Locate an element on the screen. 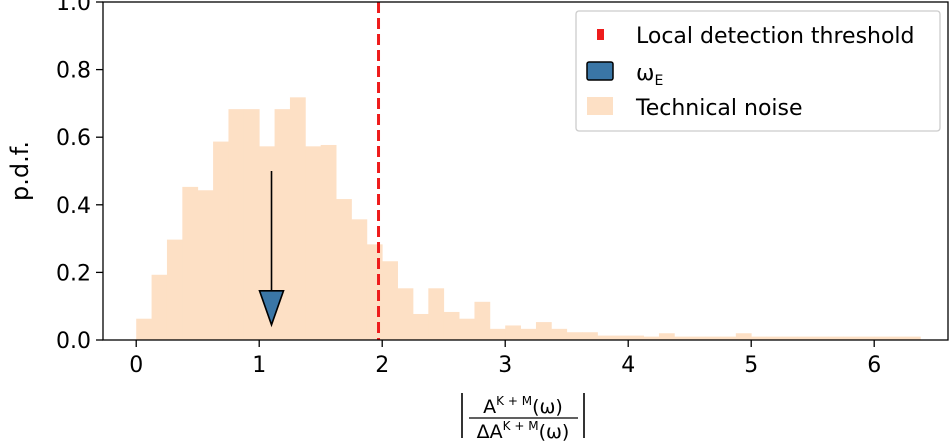 This screenshot has height=446, width=951. x-label-numerator-base: A is located at coordinates (489, 407).